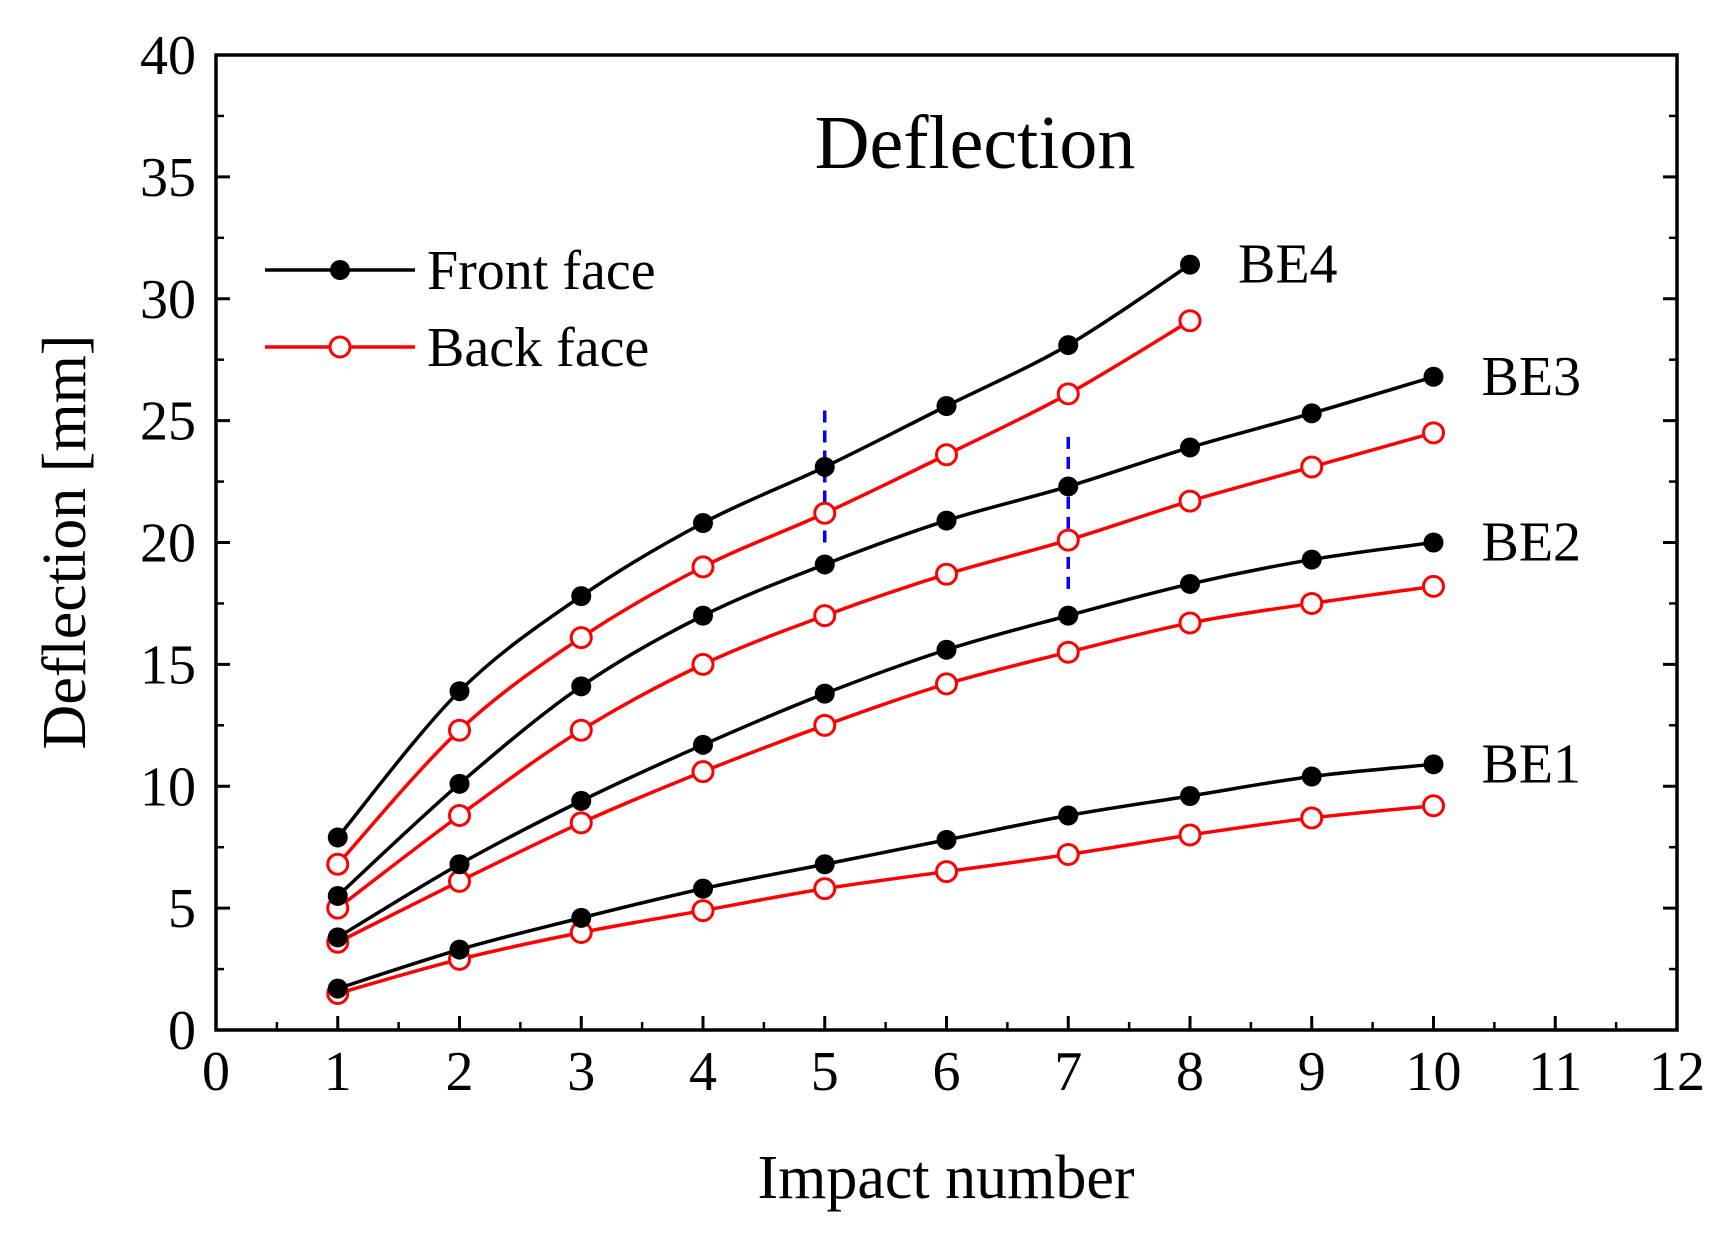 The image size is (1729, 1233). Describe the element at coordinates (945, 1178) in the screenshot. I see `x-axis-title: Impact number` at that location.